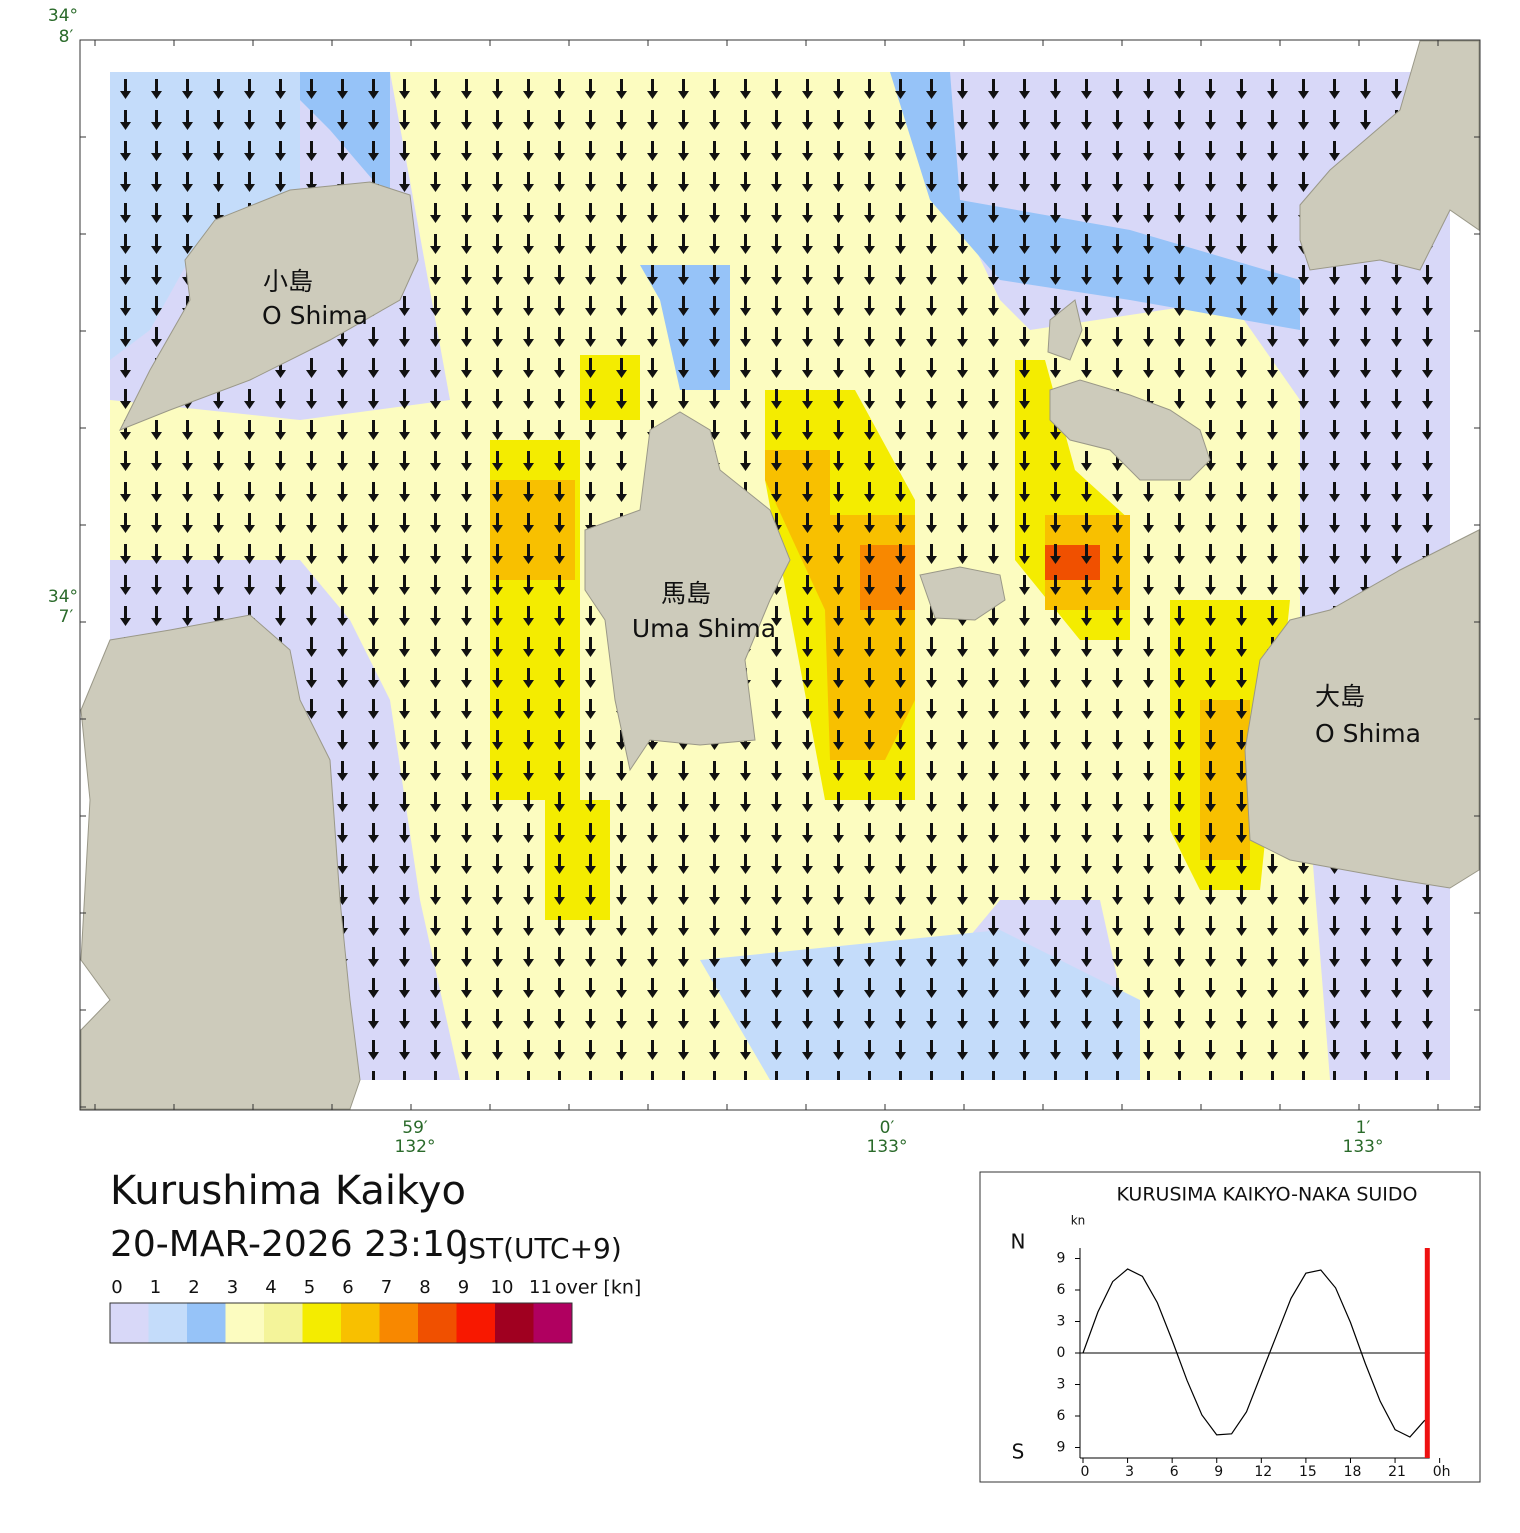 The height and width of the screenshot is (1533, 1520). Describe the element at coordinates (309, 1287) in the screenshot. I see `legend-label: 5` at that location.